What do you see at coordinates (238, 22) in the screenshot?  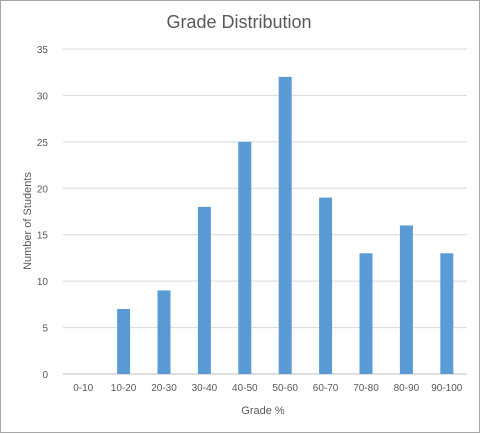 I see `chart-title: Grade Distribution` at bounding box center [238, 22].